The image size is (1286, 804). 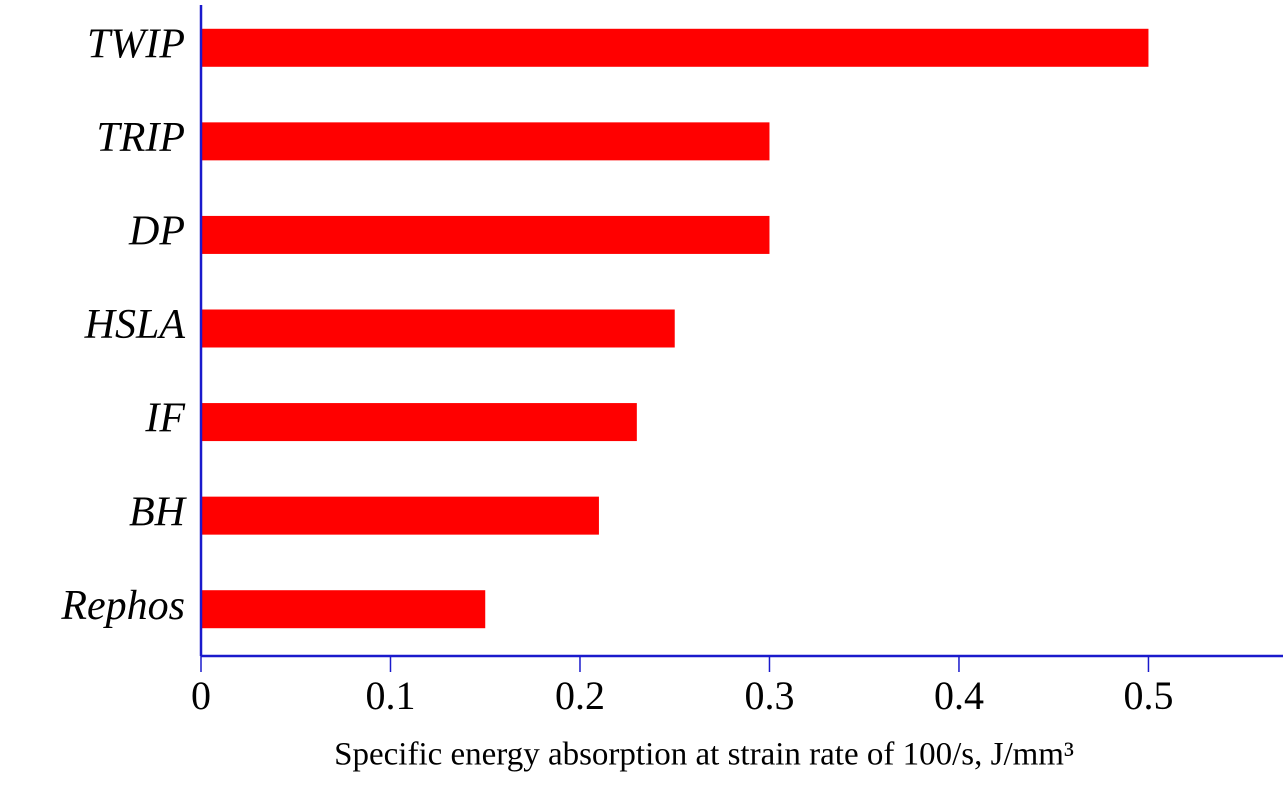 What do you see at coordinates (1148, 695) in the screenshot?
I see `x-tick-label: 0.5` at bounding box center [1148, 695].